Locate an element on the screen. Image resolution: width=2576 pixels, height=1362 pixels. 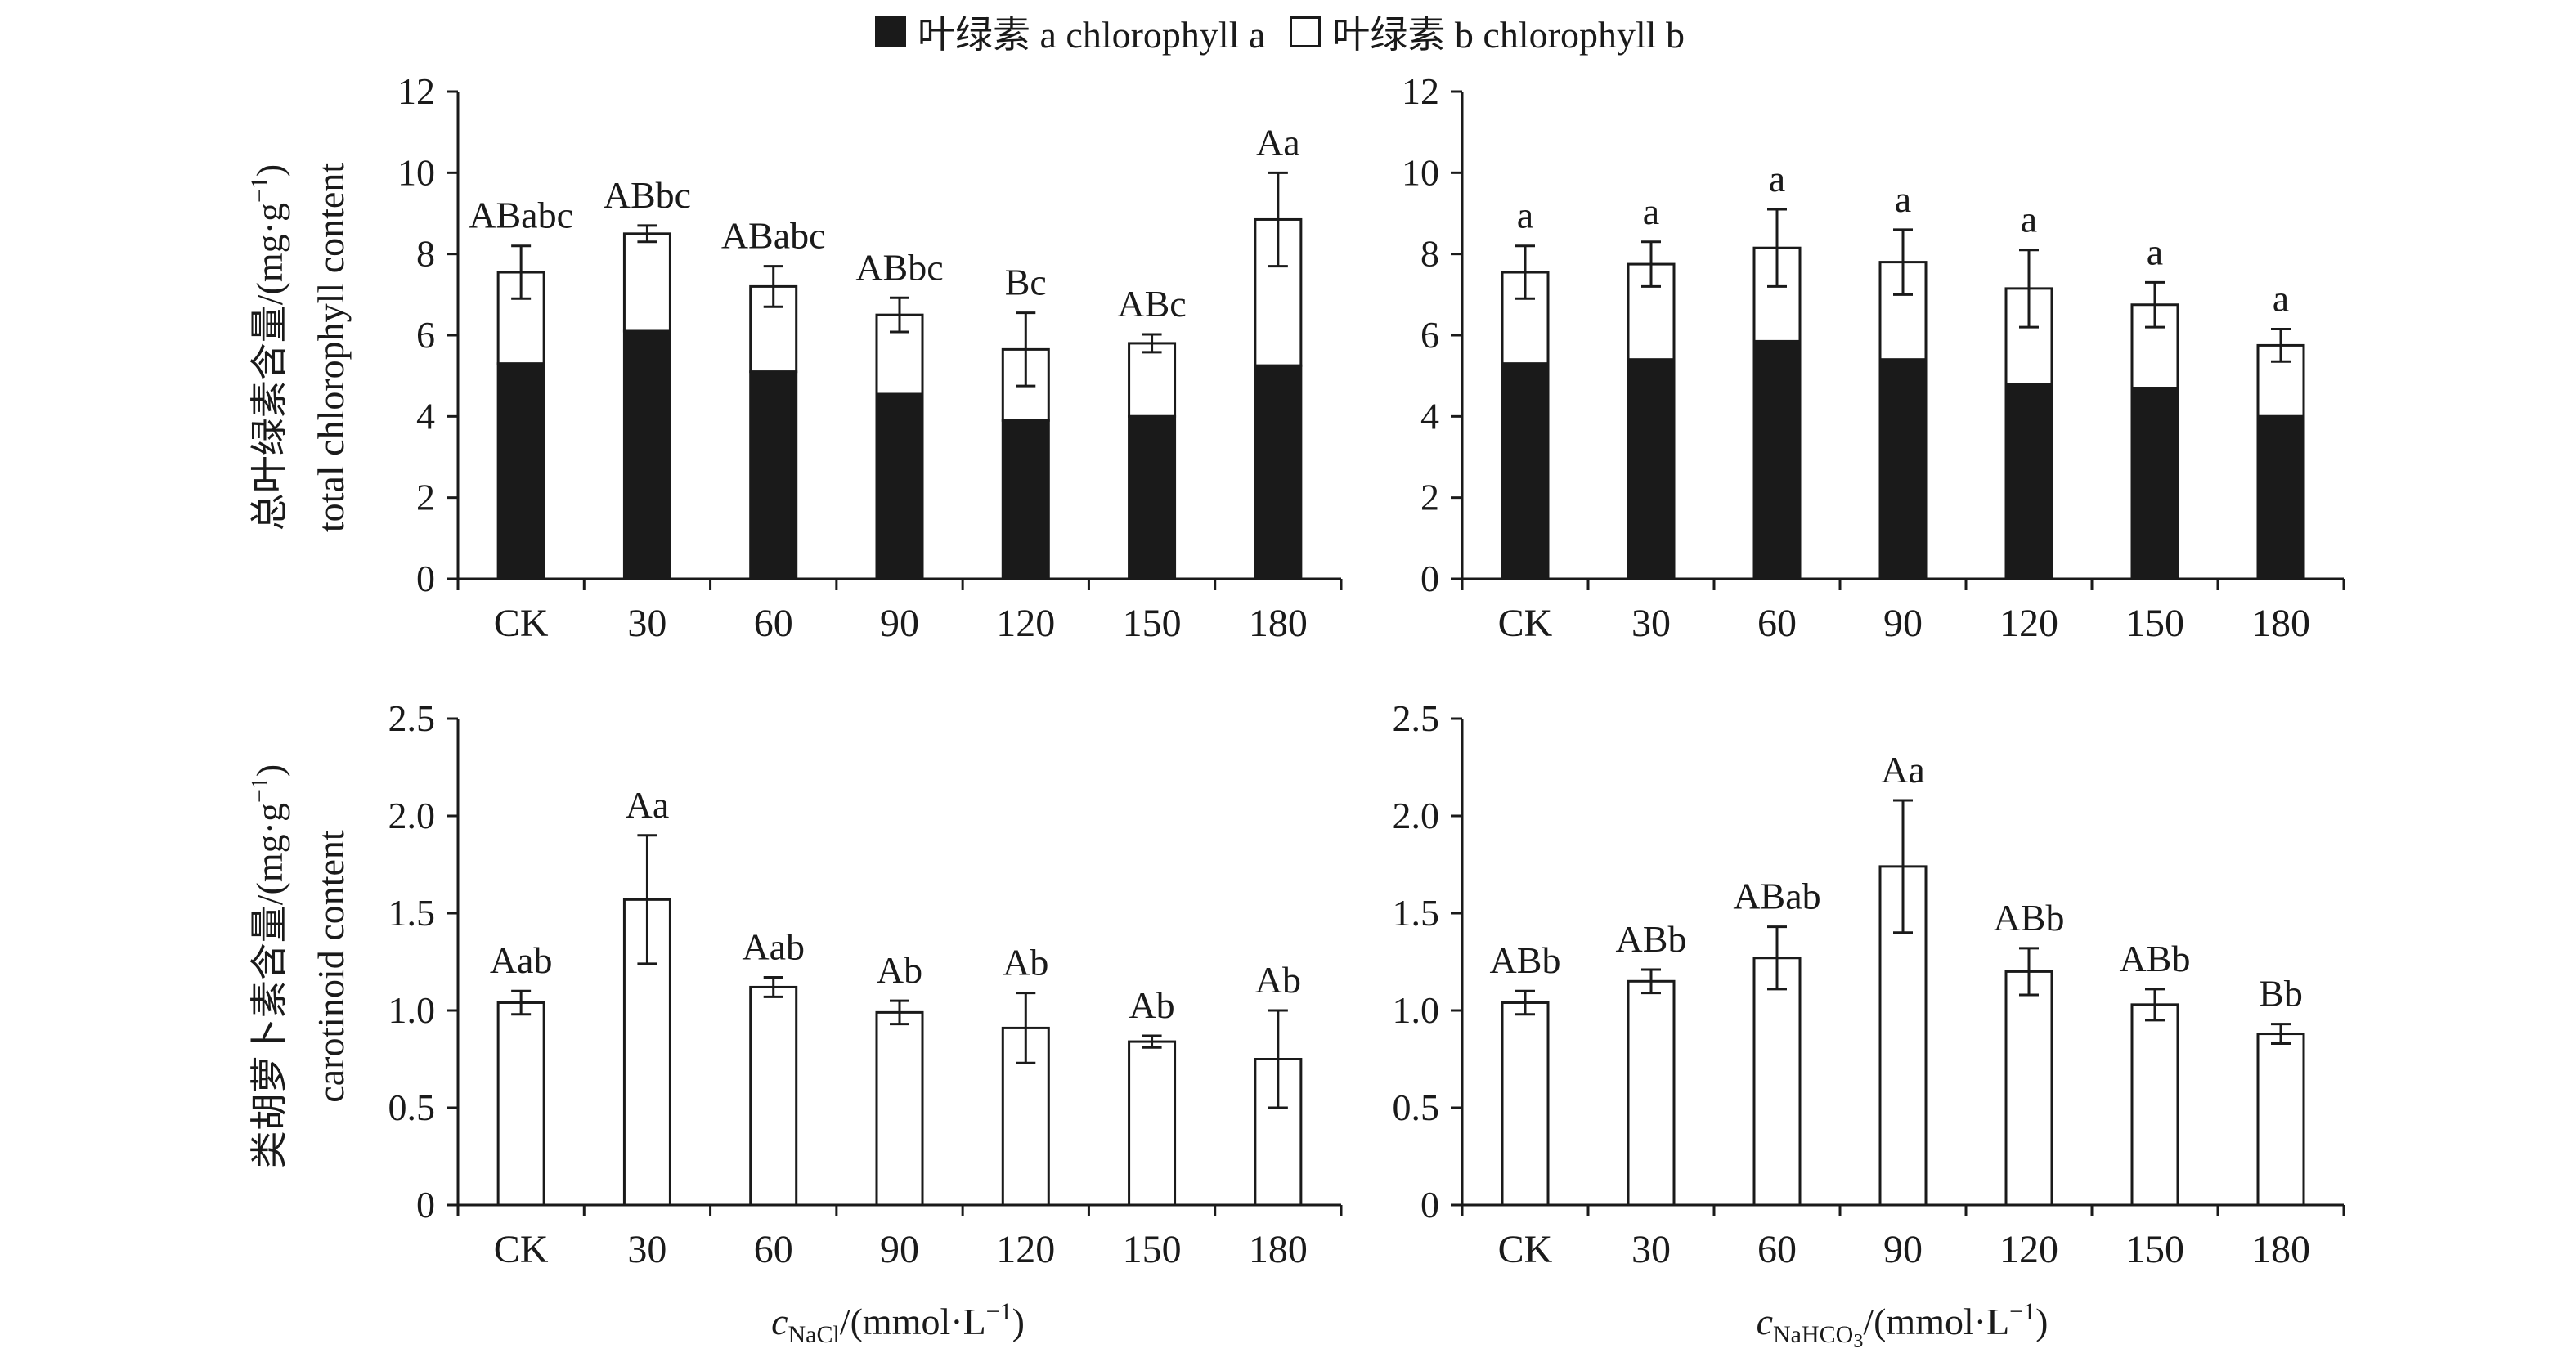
bar-chlorophyll-b is located at coordinates (1152, 380).